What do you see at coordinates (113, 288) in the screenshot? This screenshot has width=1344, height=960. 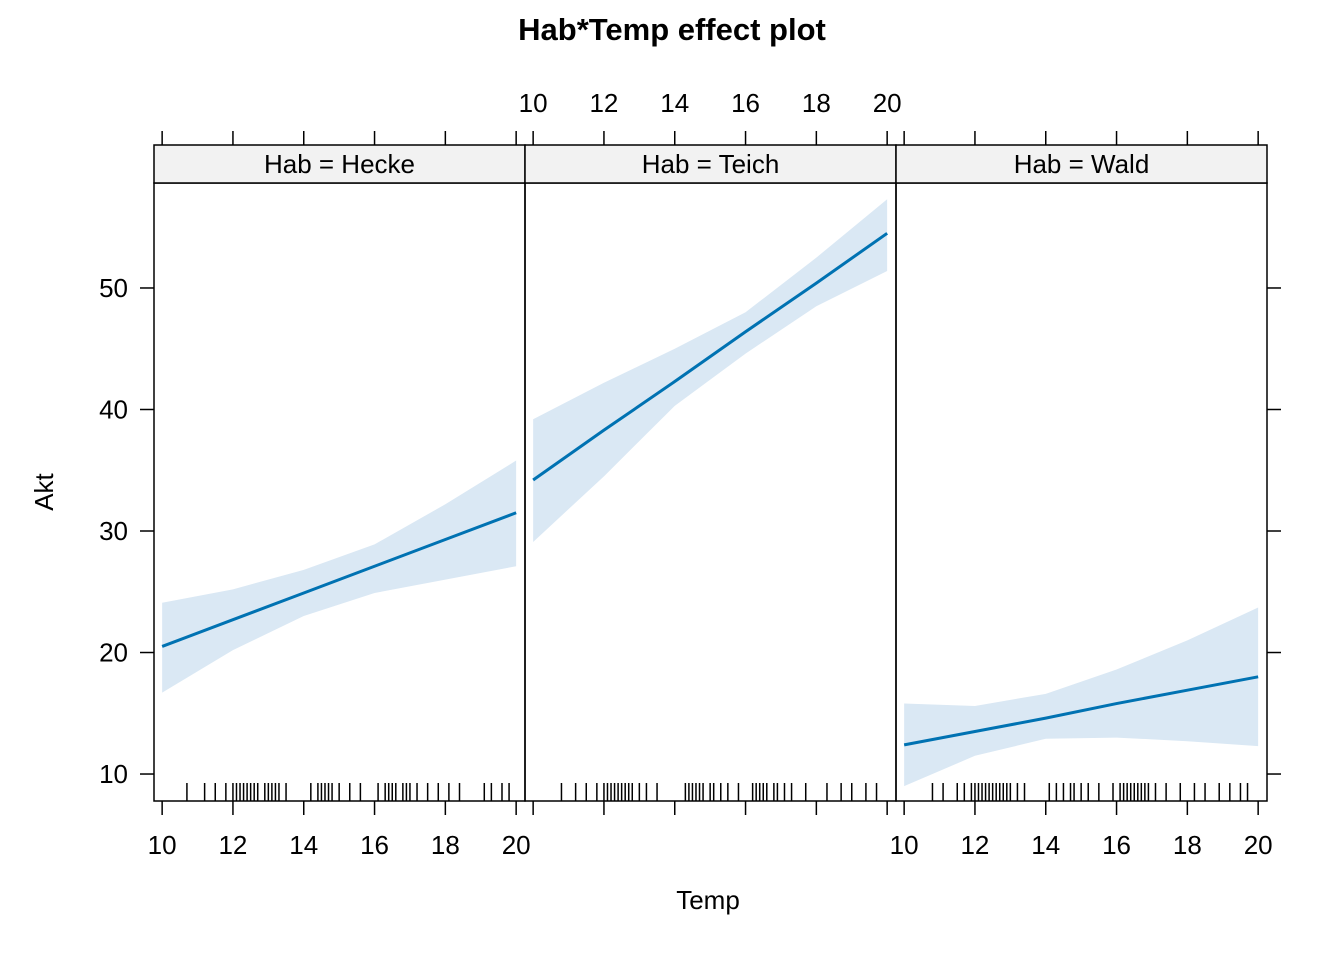 I see `y-tick-label: 50` at bounding box center [113, 288].